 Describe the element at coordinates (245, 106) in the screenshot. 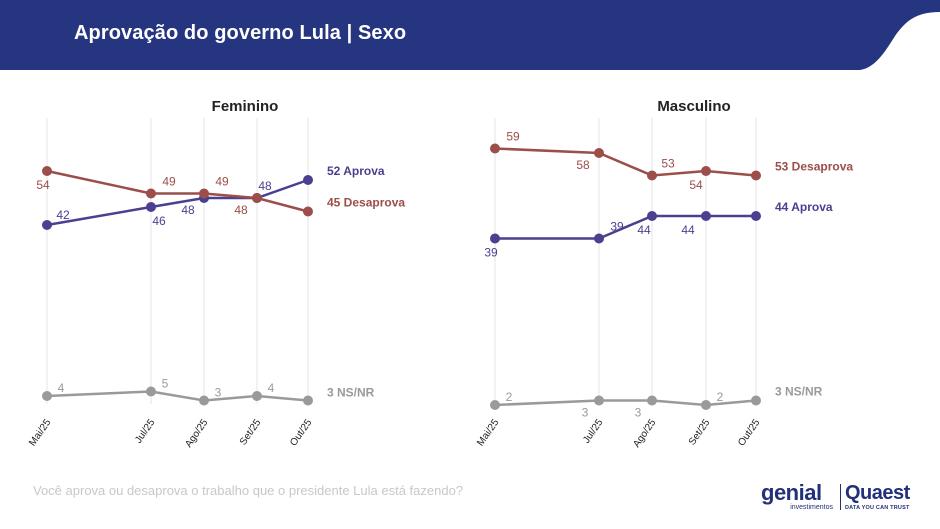

I see `chart-title: Feminino` at that location.